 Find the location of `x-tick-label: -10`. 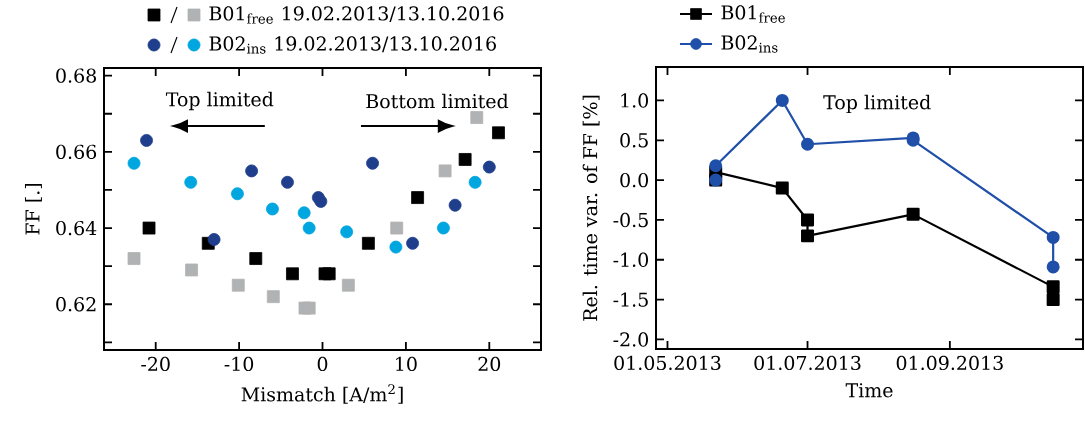

x-tick-label: -10 is located at coordinates (239, 364).